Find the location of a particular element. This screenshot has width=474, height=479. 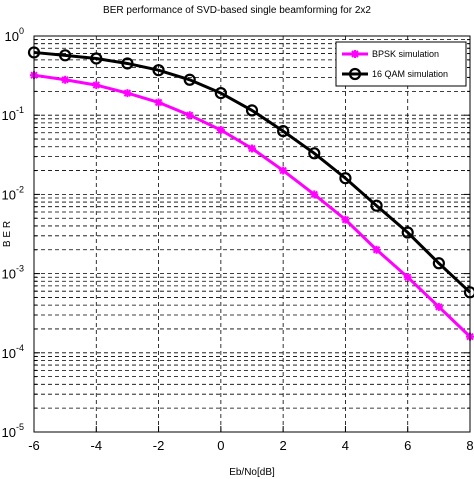

x-tick-label: -2 is located at coordinates (159, 445).